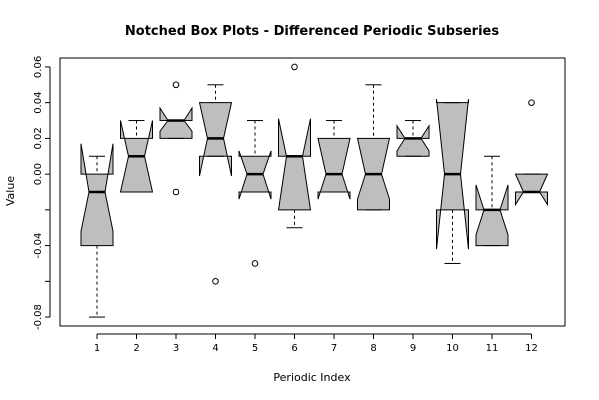 This screenshot has height=400, width=599. I want to click on x-tick-label: 9, so click(413, 348).